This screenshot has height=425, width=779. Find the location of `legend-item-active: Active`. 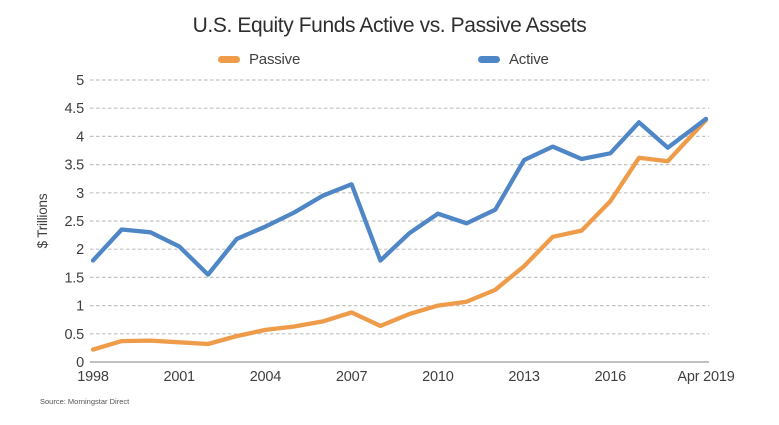

legend-item-active: Active is located at coordinates (513, 59).